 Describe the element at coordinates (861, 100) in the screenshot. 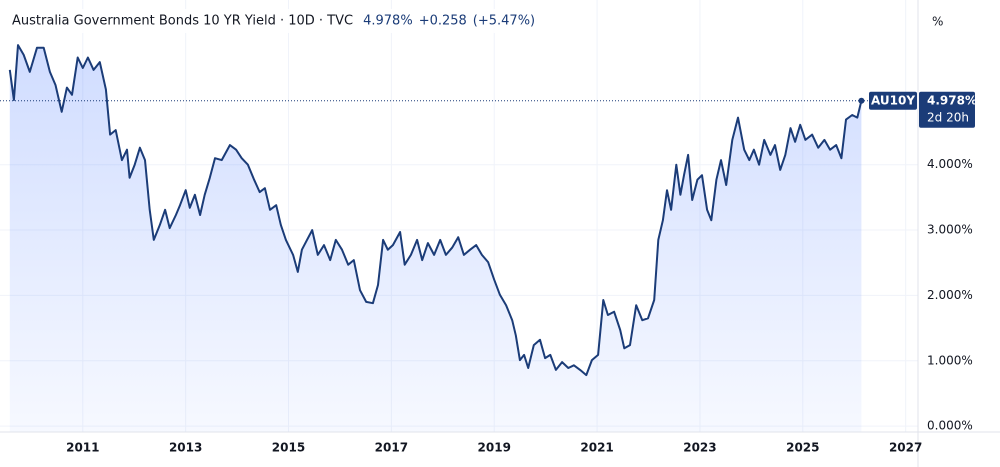

I see `last-point` at that location.